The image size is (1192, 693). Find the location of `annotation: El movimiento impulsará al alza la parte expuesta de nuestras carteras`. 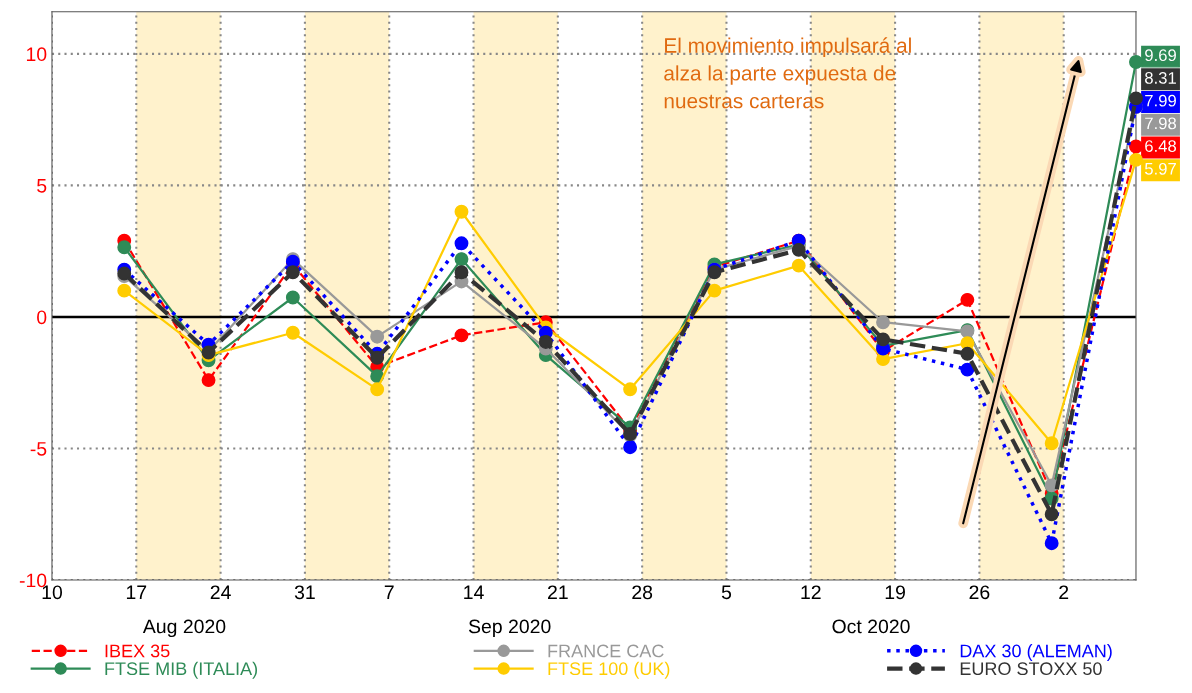

annotation: El movimiento impulsará al alza la parte expuesta de nuestras carteras is located at coordinates (787, 73).